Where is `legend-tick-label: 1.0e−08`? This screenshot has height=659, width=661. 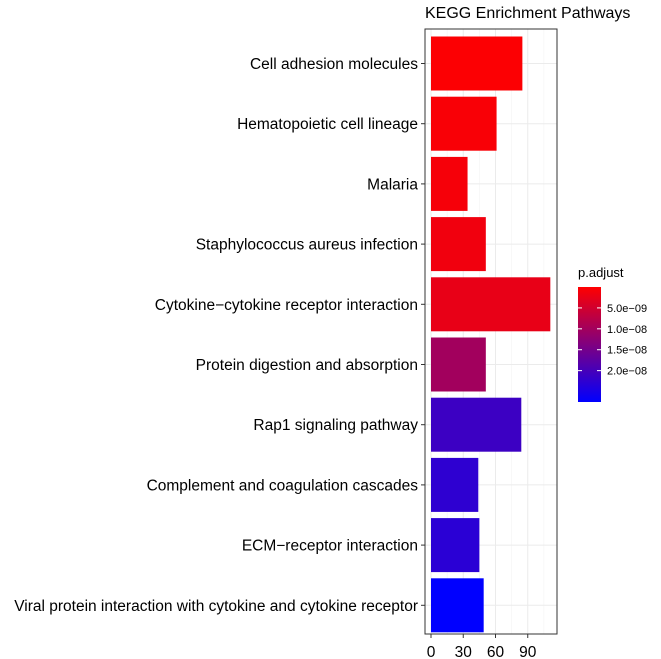 legend-tick-label: 1.0e−08 is located at coordinates (627, 330).